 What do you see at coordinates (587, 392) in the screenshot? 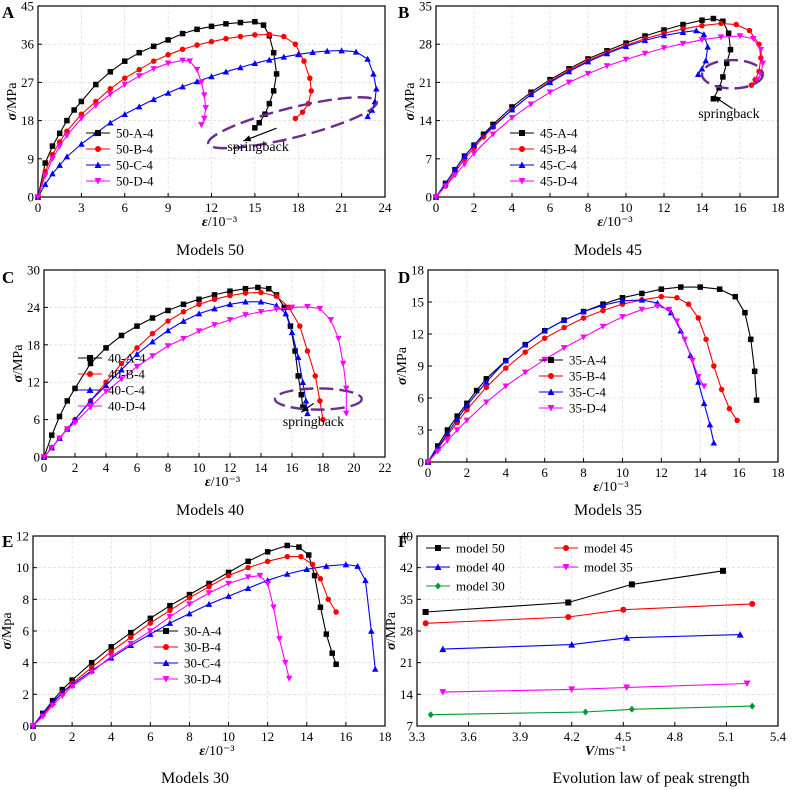
I see `legend-label: 35-C-4` at bounding box center [587, 392].